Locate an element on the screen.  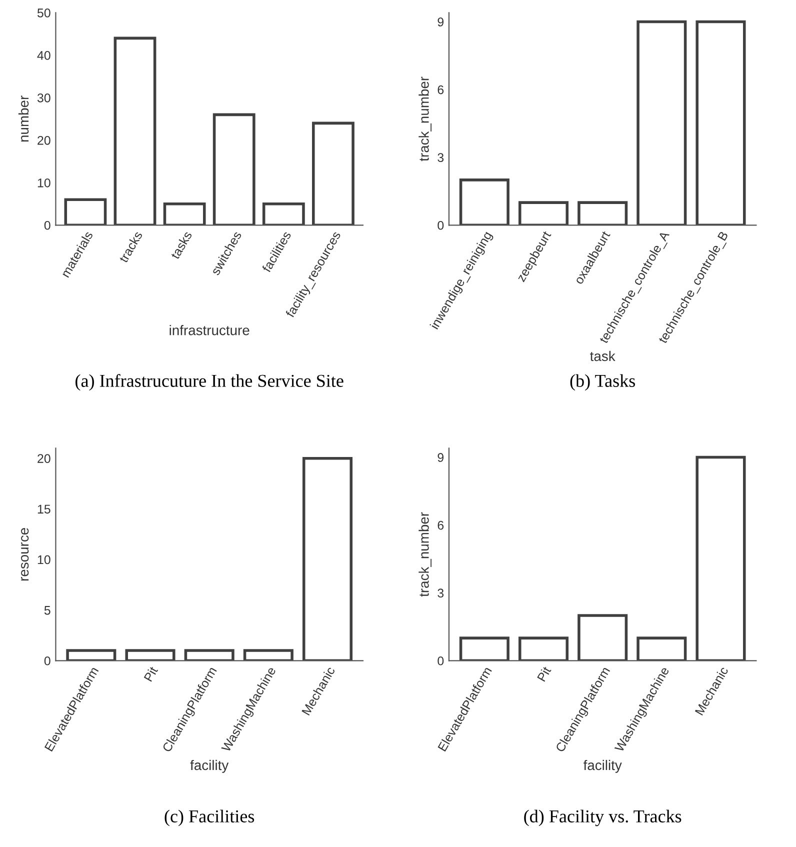
text: (b) Tasks is located at coordinates (602, 382).